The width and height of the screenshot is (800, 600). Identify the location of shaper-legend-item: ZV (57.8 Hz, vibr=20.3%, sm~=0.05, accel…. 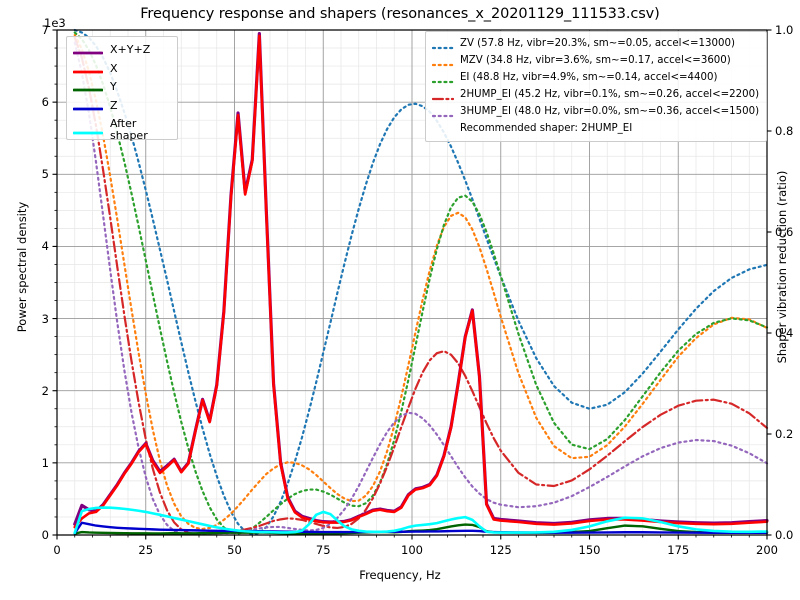
(595, 44).